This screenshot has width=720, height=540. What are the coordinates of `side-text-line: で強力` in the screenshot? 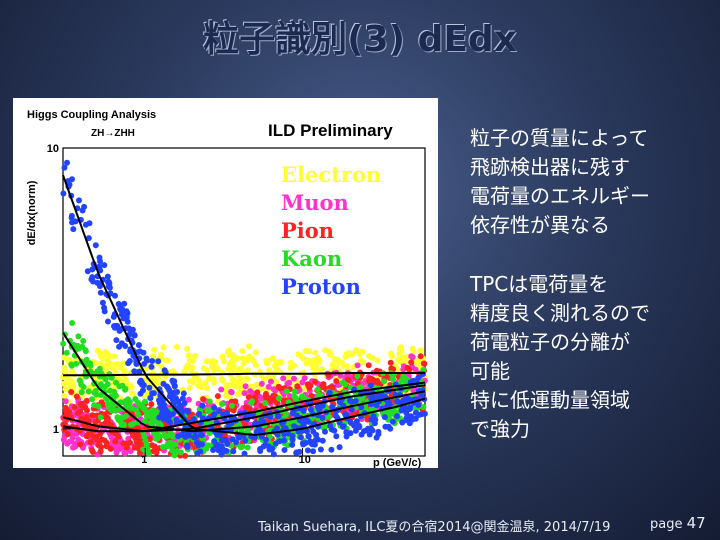 It's located at (500, 429).